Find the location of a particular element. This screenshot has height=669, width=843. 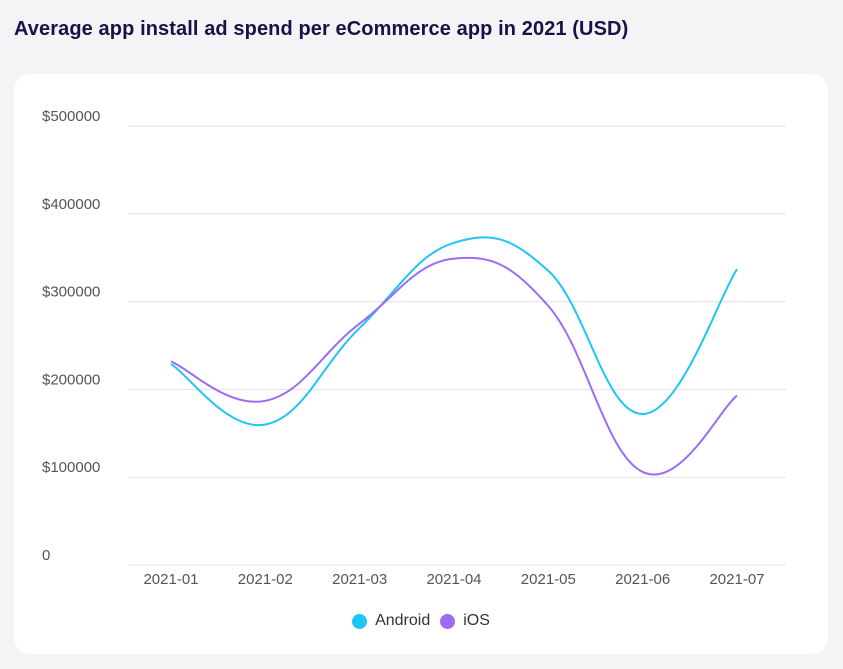

x-tick-label: 2021-02 is located at coordinates (265, 579).